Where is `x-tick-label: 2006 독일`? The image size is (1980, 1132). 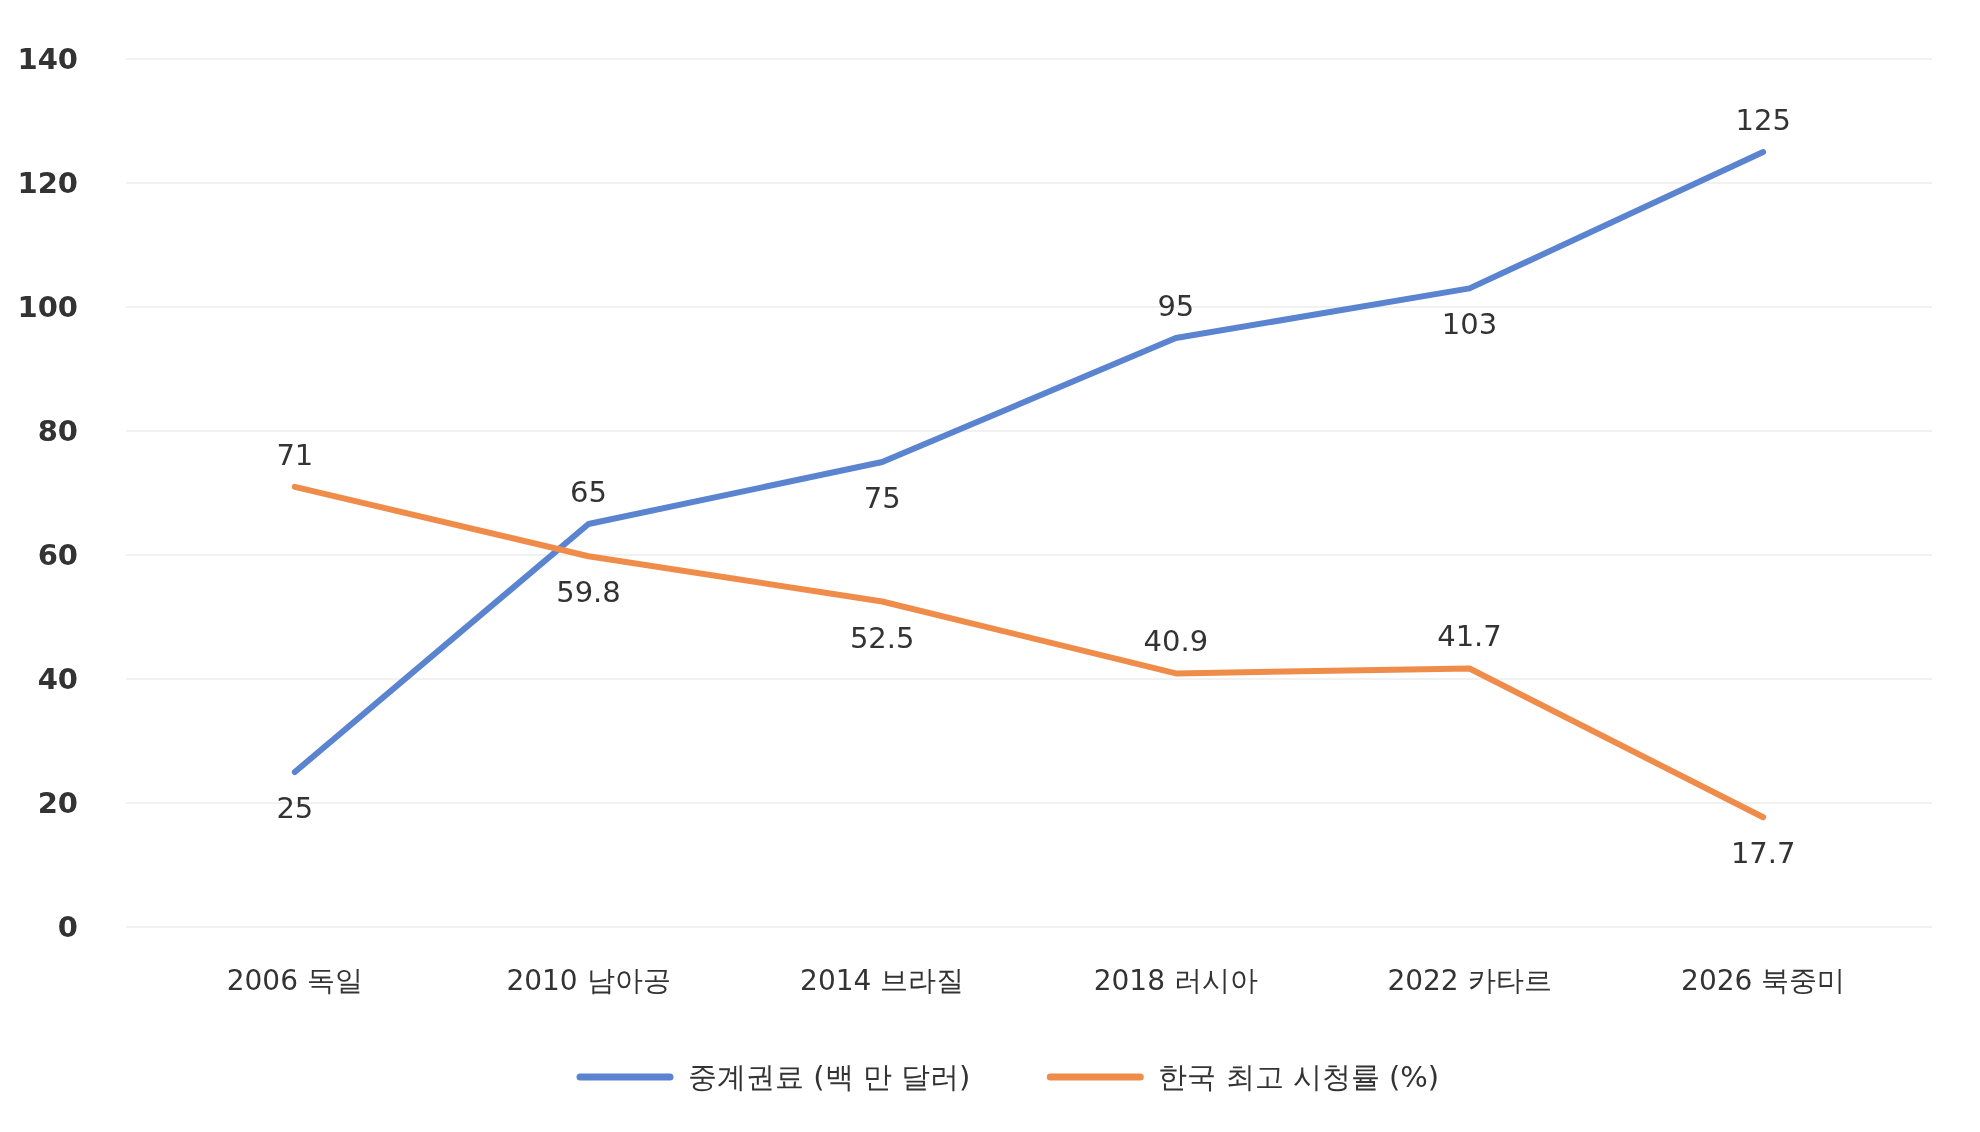
x-tick-label: 2006 독일 is located at coordinates (294, 980).